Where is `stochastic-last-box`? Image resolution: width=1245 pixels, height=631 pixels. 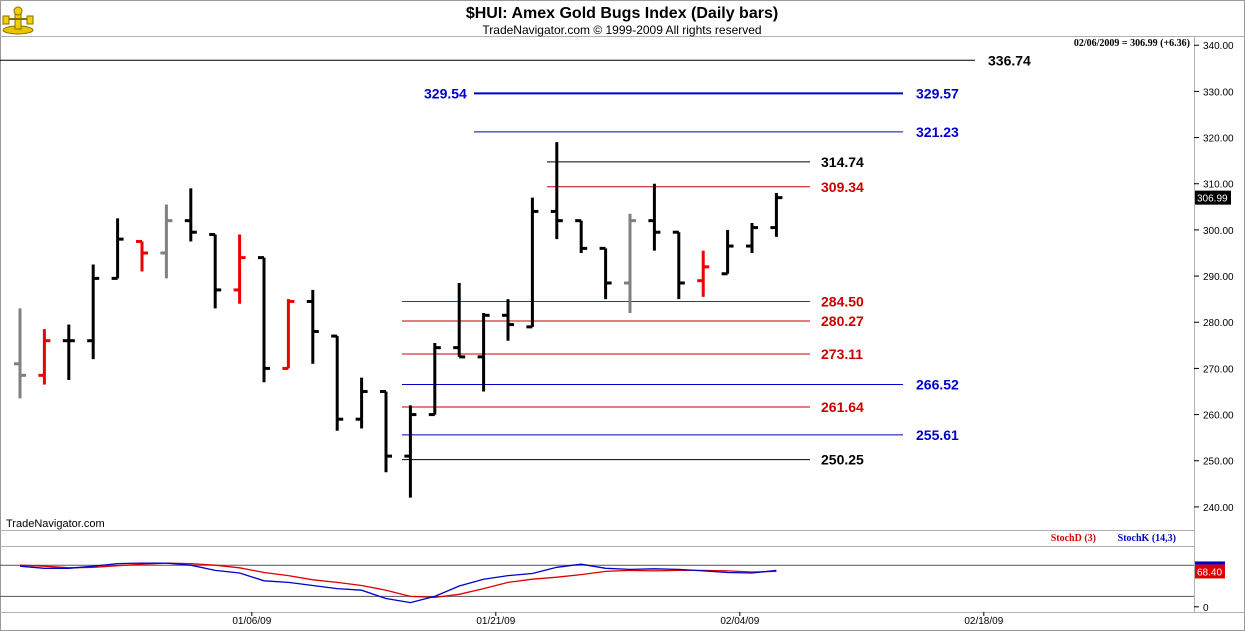 stochastic-last-box is located at coordinates (1210, 571).